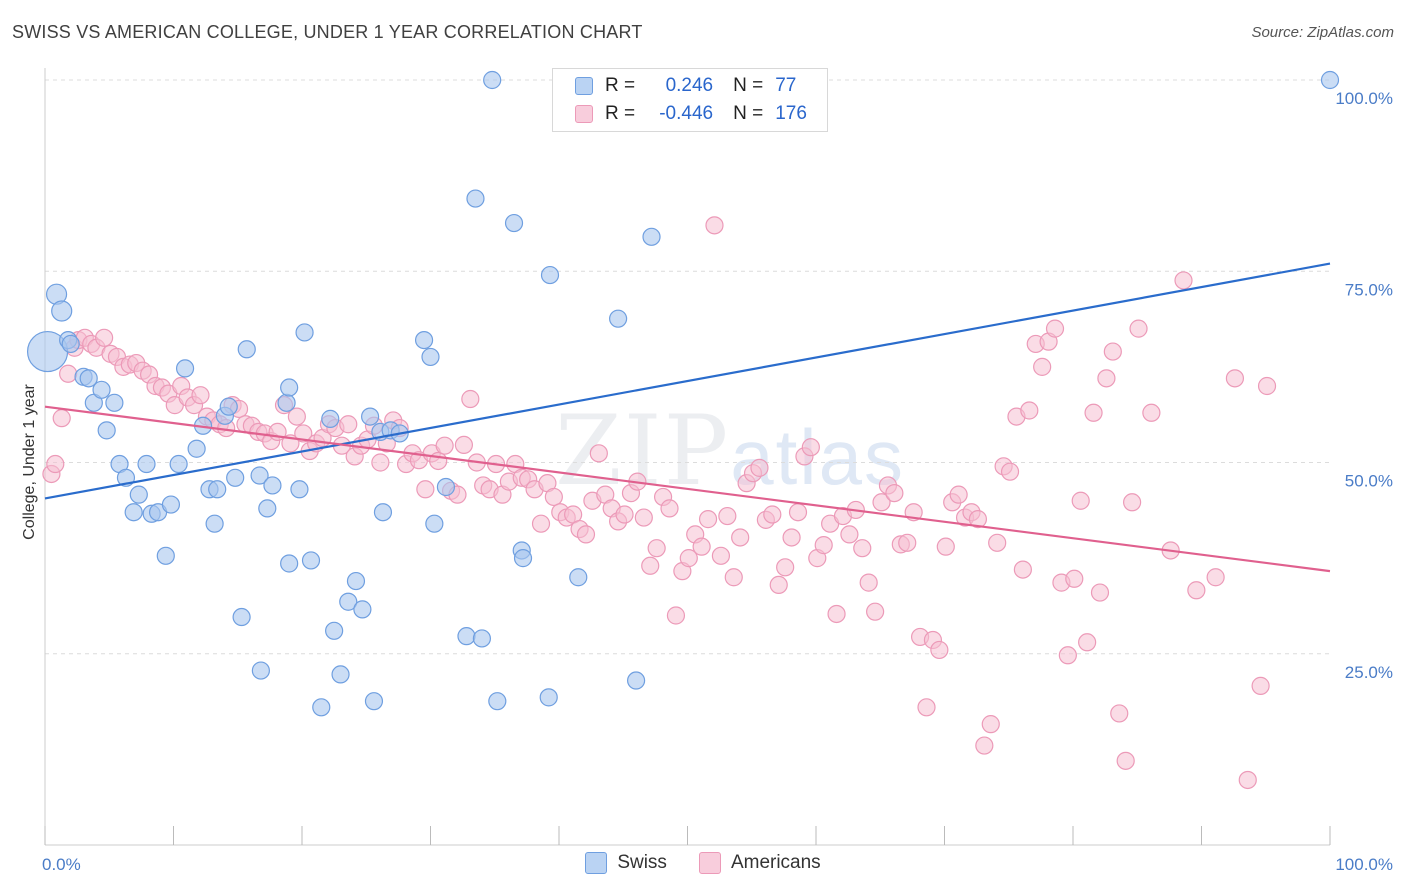  I want to click on y-tick-label: 25.0%, so click(1369, 672).